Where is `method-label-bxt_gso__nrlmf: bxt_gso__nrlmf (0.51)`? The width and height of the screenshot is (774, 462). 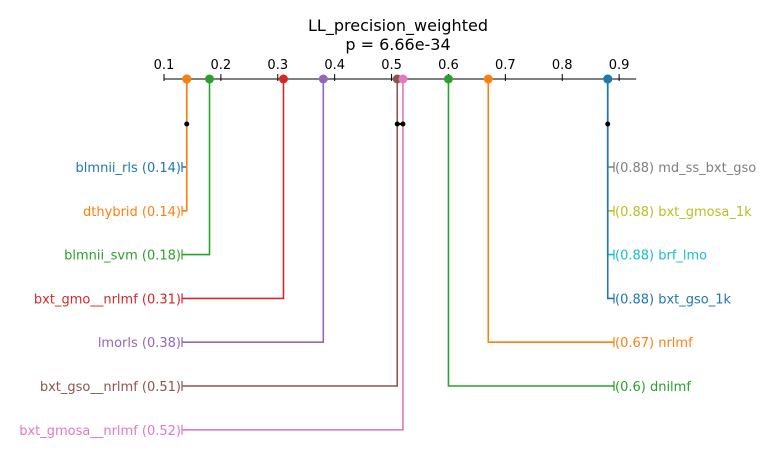
method-label-bxt_gso__nrlmf: bxt_gso__nrlmf (0.51) is located at coordinates (110, 387).